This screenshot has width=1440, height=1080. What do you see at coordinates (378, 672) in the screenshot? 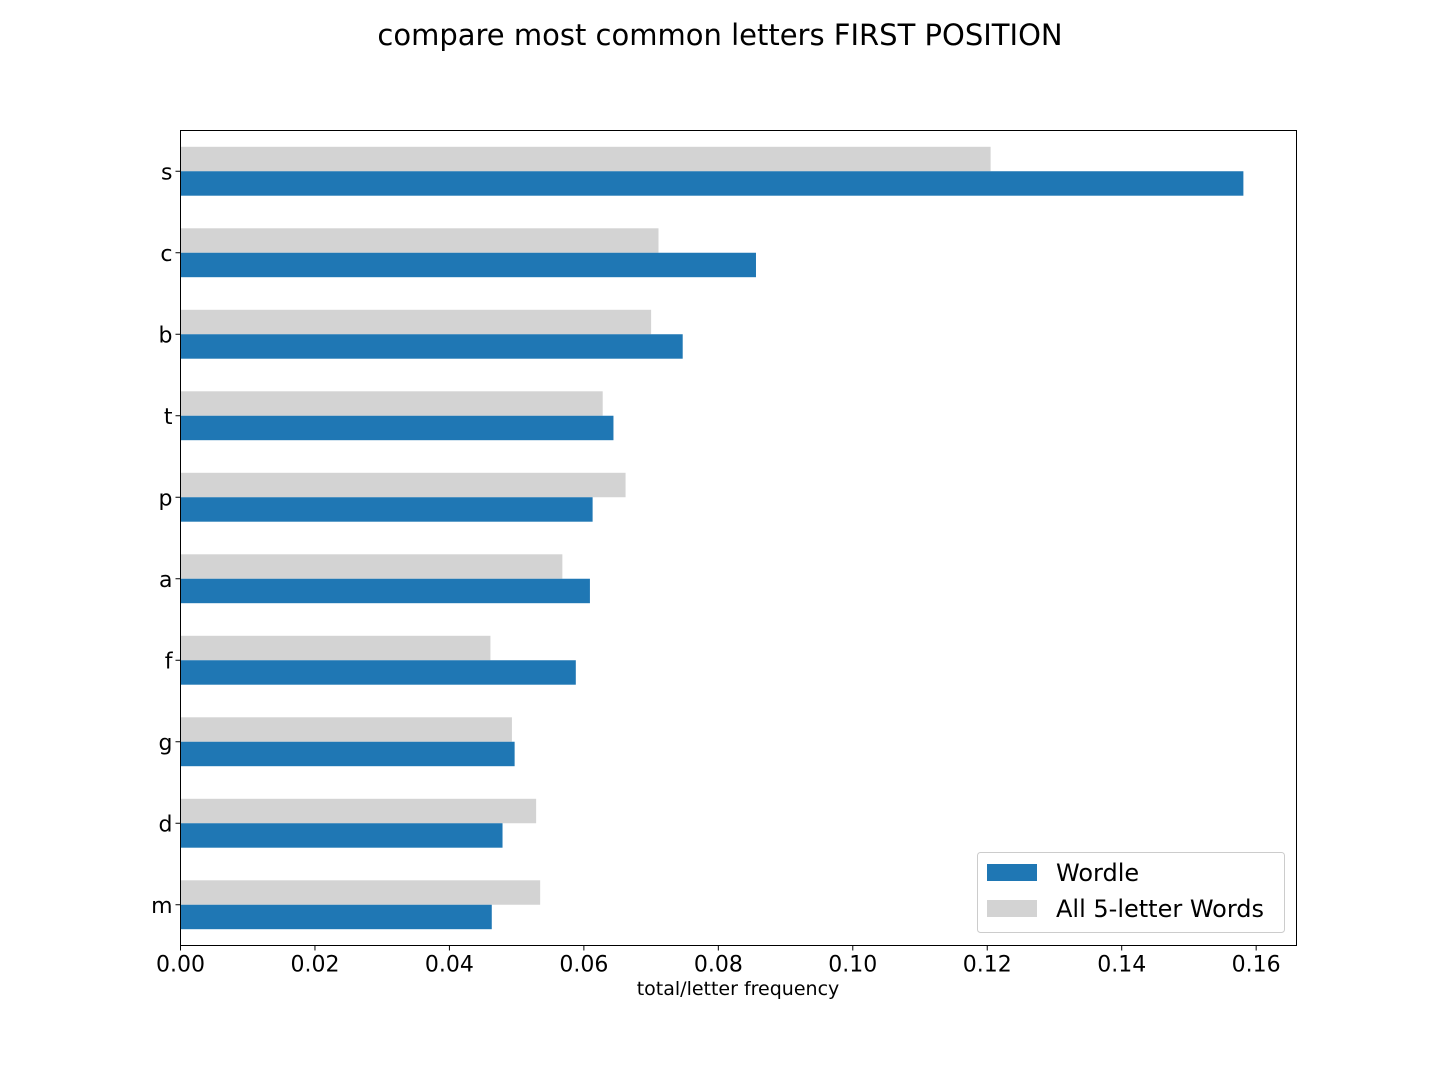
I see `bar-wordle-f` at bounding box center [378, 672].